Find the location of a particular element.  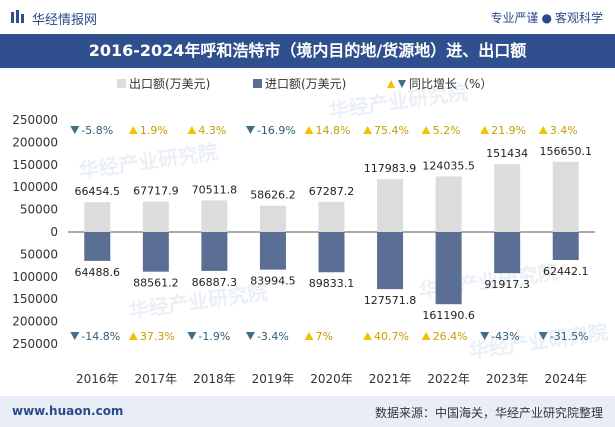

x-category-label: 2022年 is located at coordinates (448, 379).